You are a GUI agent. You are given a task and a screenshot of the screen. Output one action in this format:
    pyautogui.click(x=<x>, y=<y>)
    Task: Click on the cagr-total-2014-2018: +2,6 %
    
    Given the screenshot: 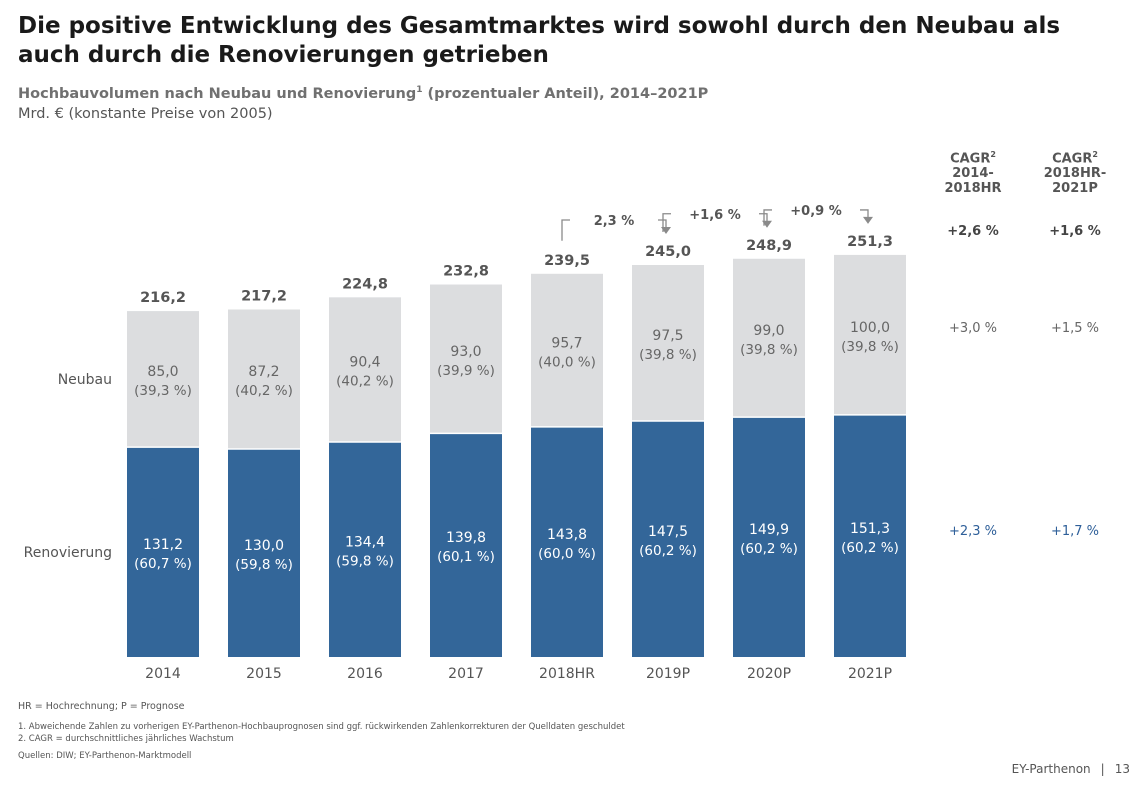 What is the action you would take?
    pyautogui.click(x=973, y=231)
    